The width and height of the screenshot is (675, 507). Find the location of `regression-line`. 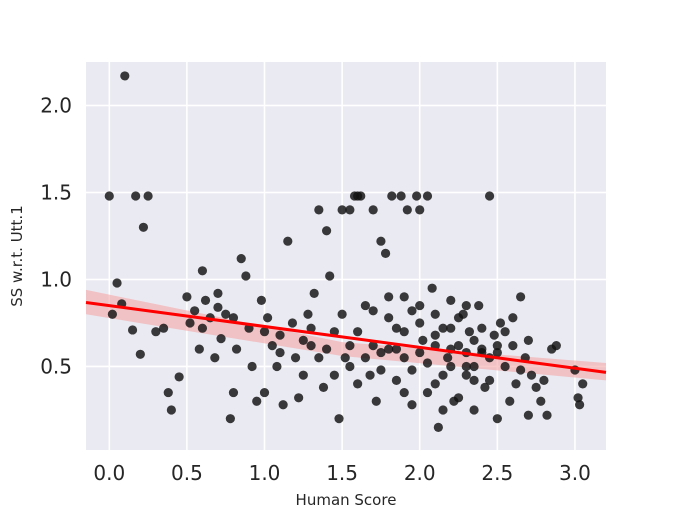

regression-line is located at coordinates (346, 337).